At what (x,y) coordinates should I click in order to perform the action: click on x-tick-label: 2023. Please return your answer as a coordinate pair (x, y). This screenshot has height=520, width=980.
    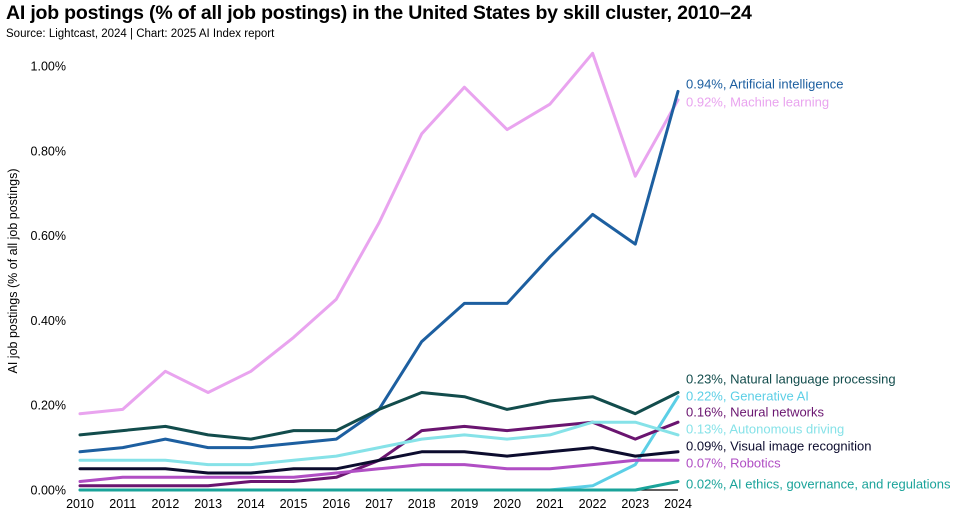
    Looking at the image, I should click on (635, 504).